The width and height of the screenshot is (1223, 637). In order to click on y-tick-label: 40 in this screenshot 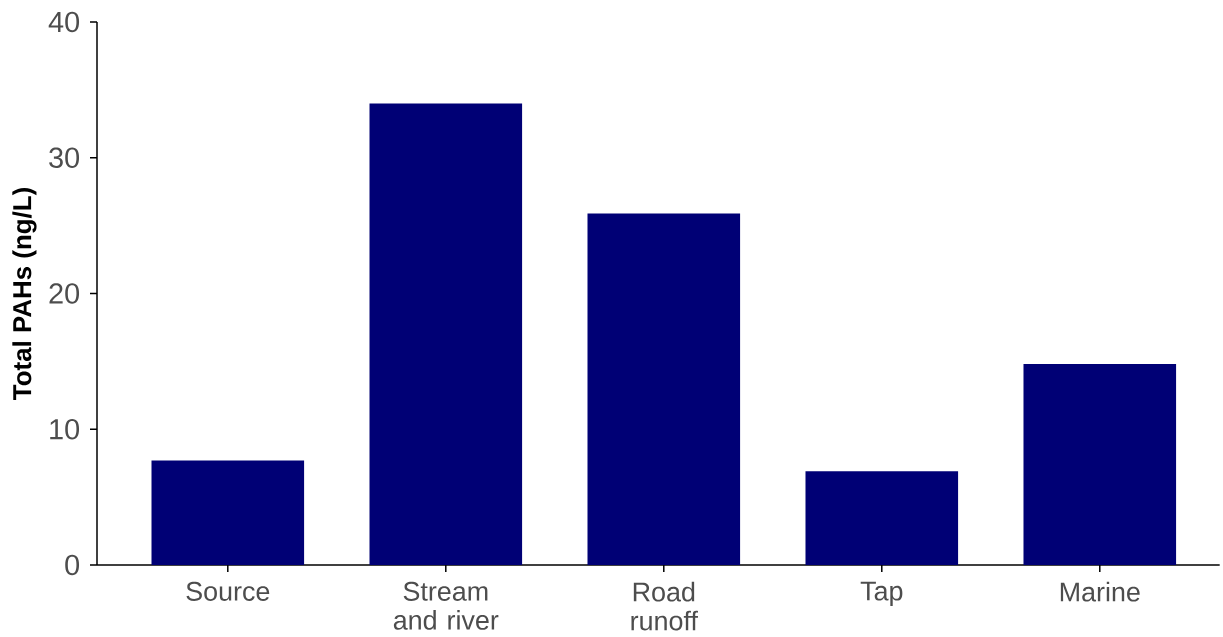, I will do `click(64, 22)`.